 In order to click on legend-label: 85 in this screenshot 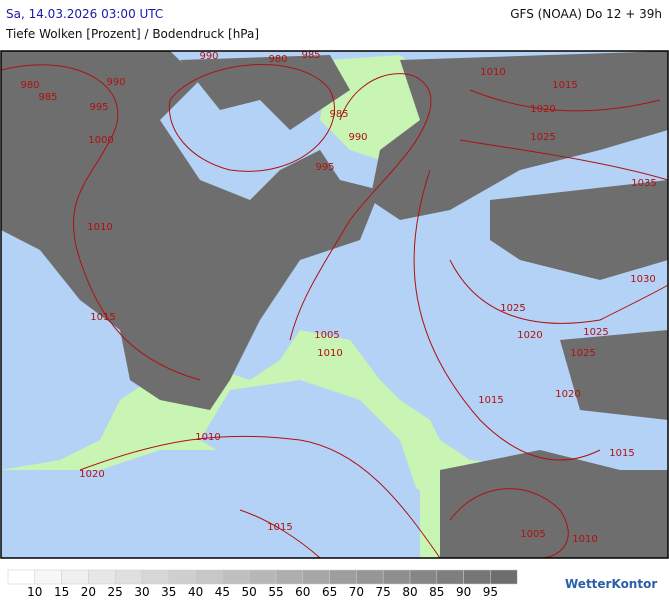, I will do `click(436, 592)`.